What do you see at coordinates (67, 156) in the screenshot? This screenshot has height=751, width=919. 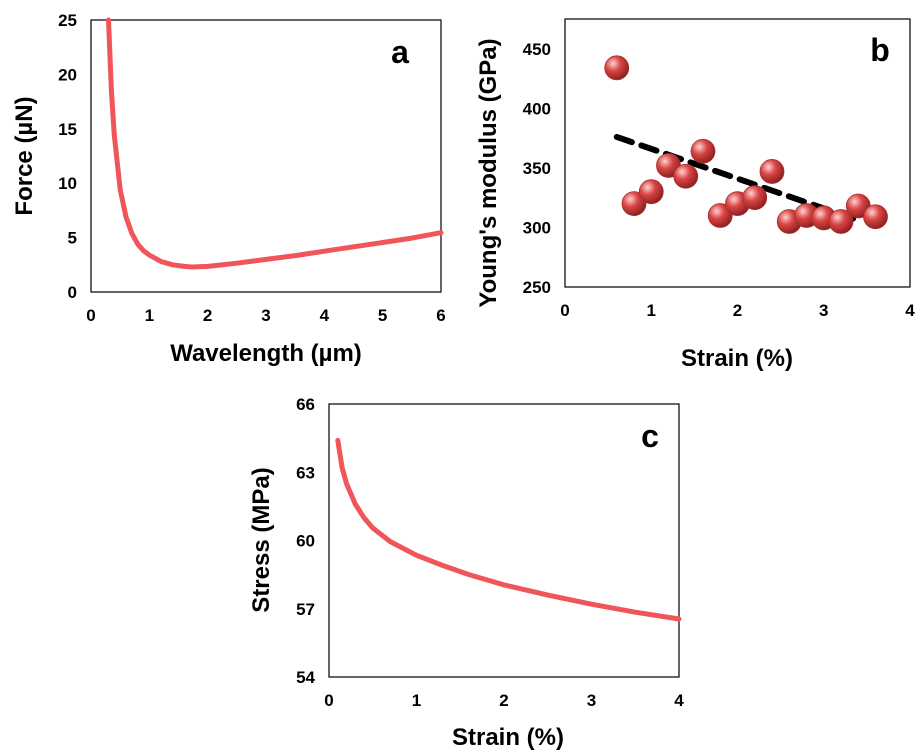 I see `panel-a-y-tick-labels: 0 5 10 15 20 25` at bounding box center [67, 156].